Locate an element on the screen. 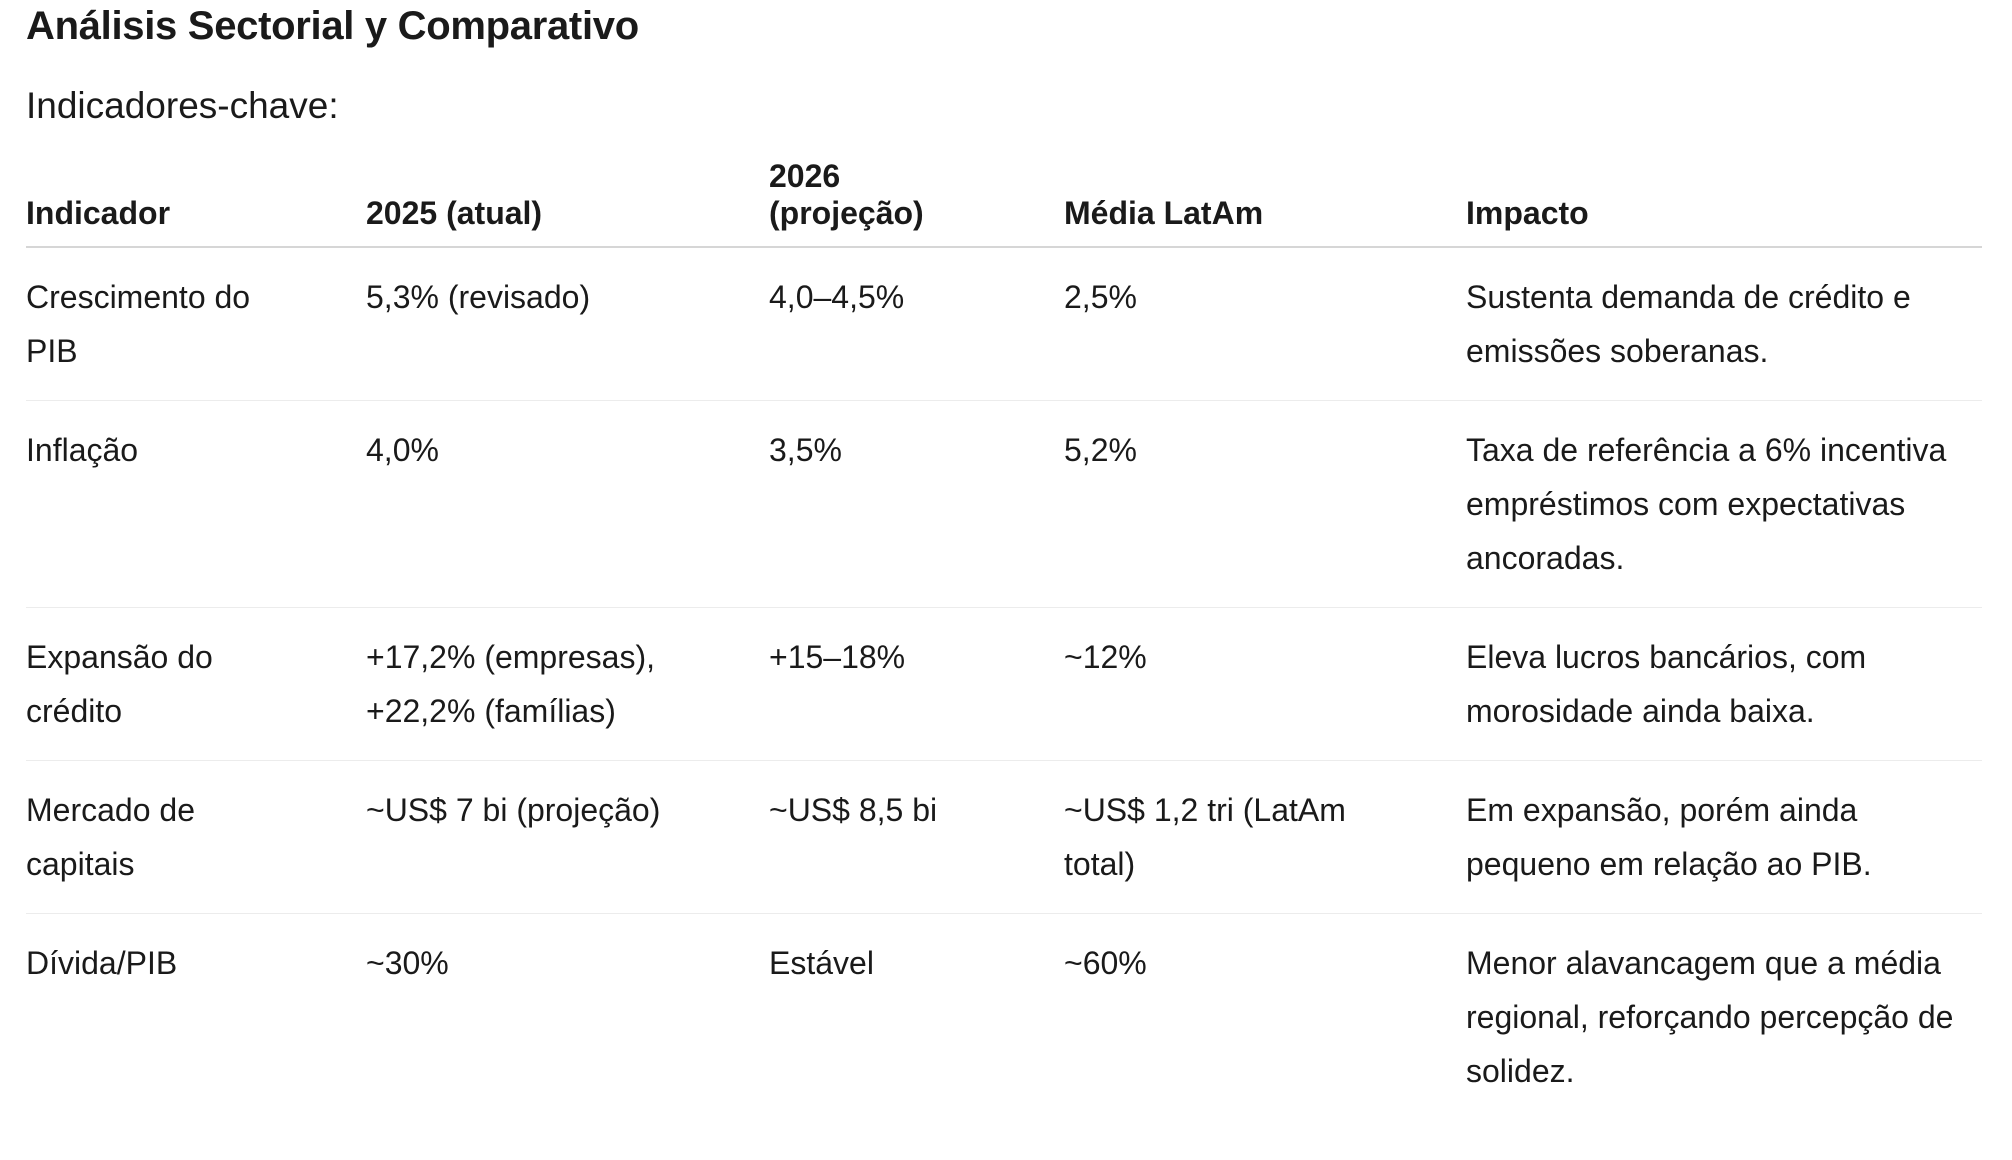 The width and height of the screenshot is (2012, 1160). cell-2026: 3,5% is located at coordinates (916, 504).